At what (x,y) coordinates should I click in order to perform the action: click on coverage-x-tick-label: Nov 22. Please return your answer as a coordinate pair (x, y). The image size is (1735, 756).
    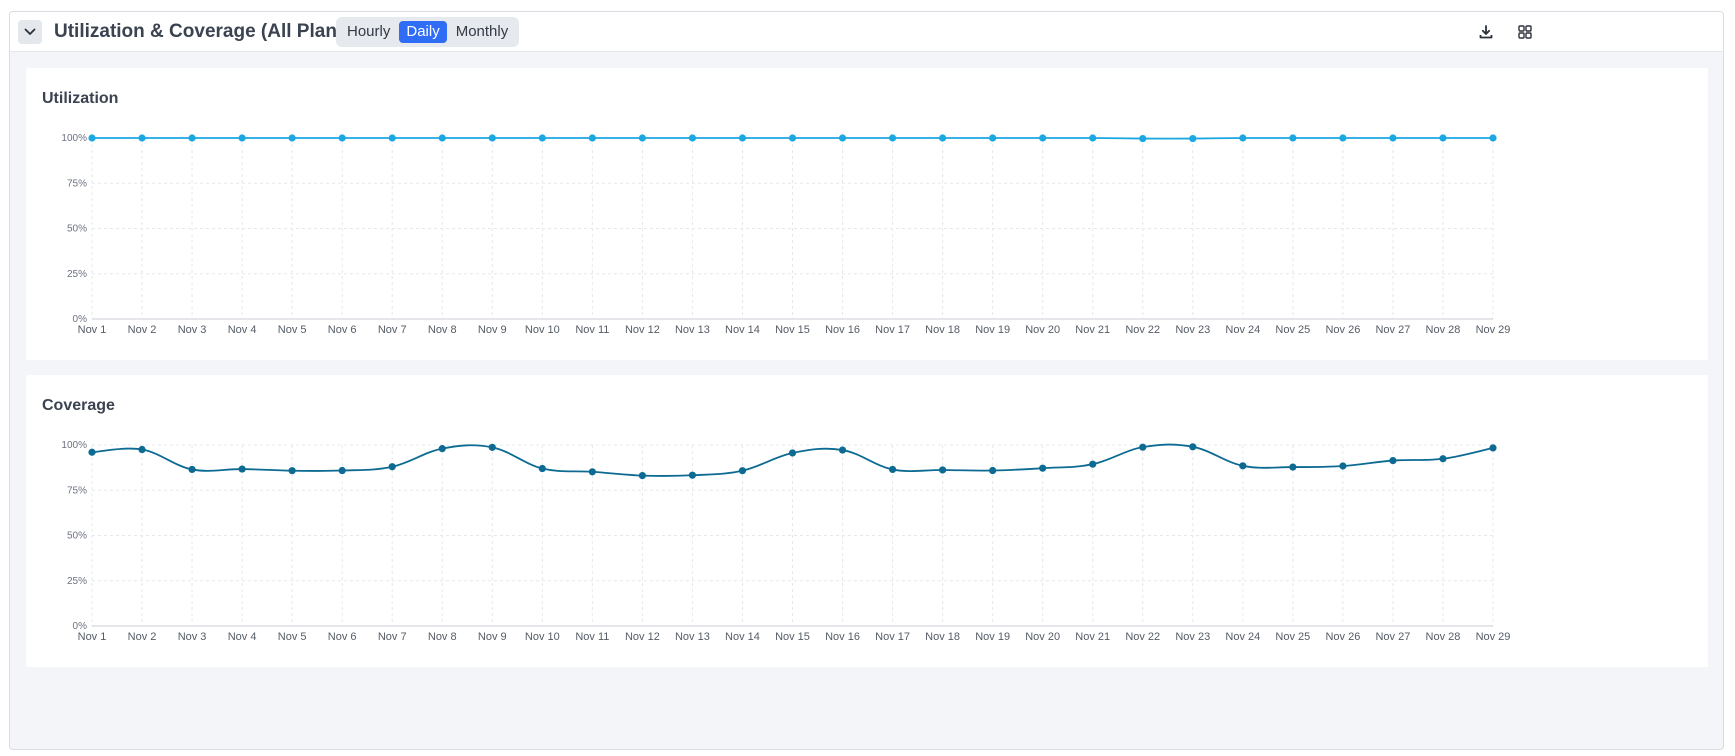
    Looking at the image, I should click on (1142, 637).